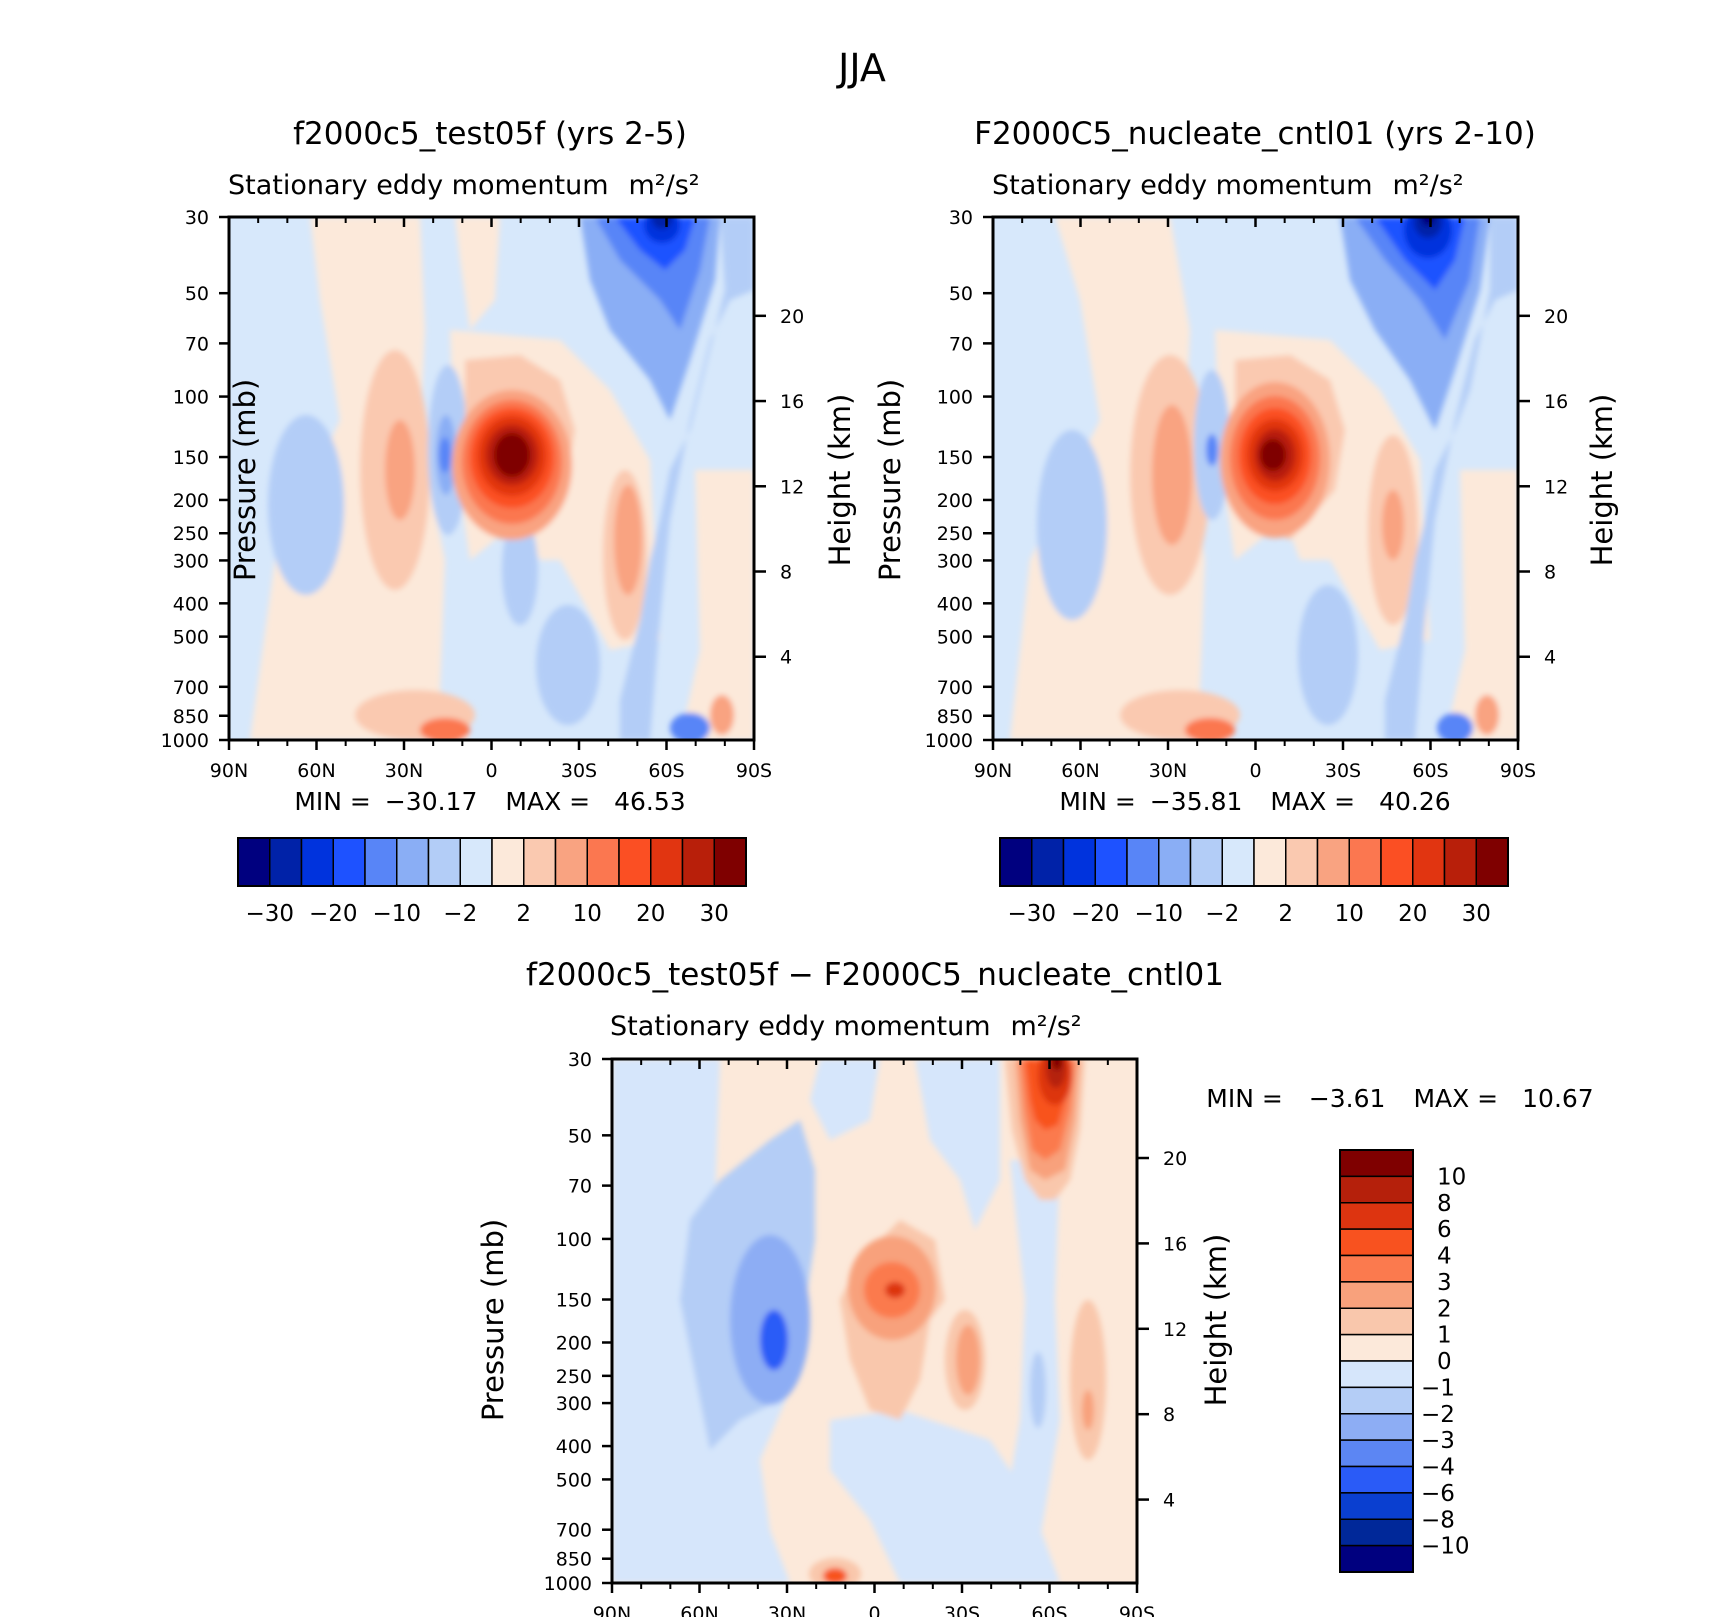  What do you see at coordinates (493, 1320) in the screenshot?
I see `panel-diff-ylabel: Pressure (mb)` at bounding box center [493, 1320].